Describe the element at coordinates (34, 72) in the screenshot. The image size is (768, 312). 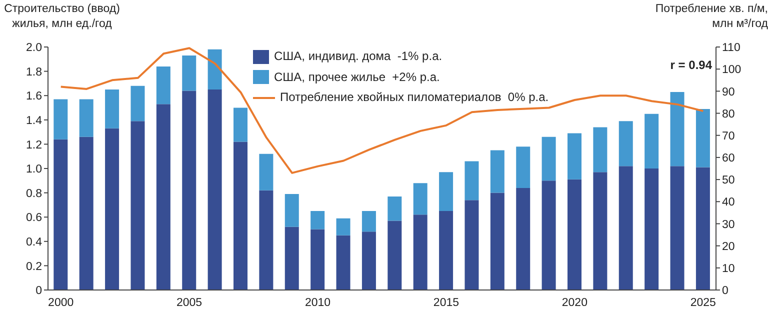
I see `y-tick-label: 1.8` at that location.